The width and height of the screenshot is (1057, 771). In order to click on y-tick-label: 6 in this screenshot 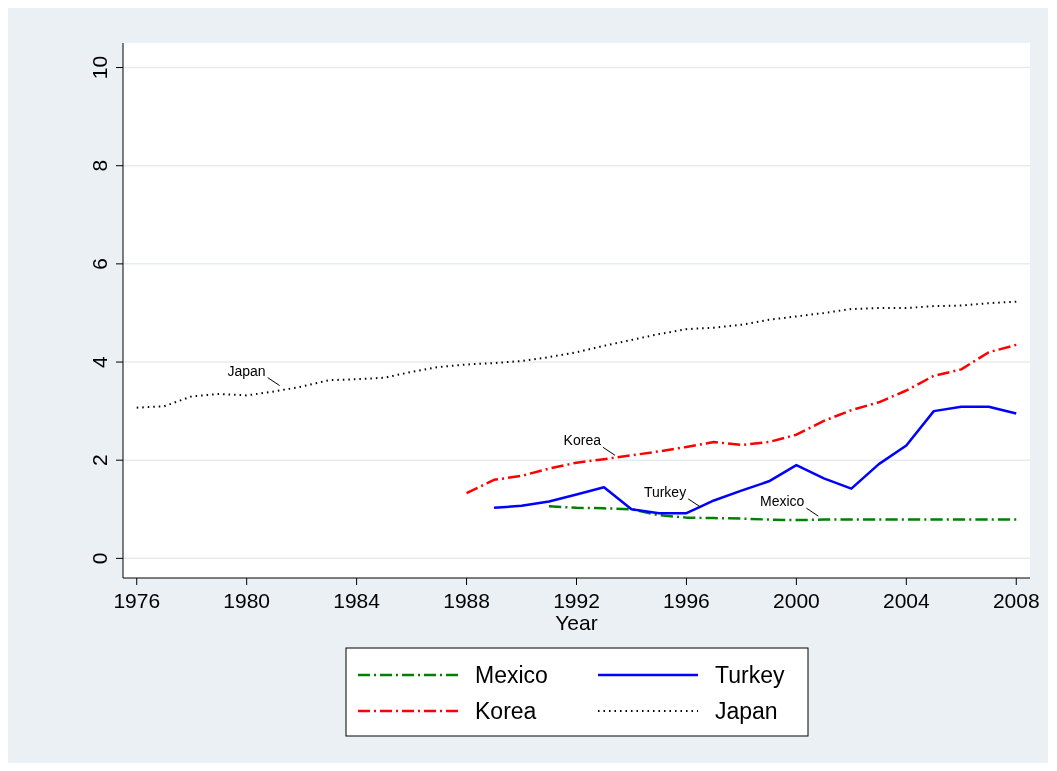, I will do `click(99, 264)`.